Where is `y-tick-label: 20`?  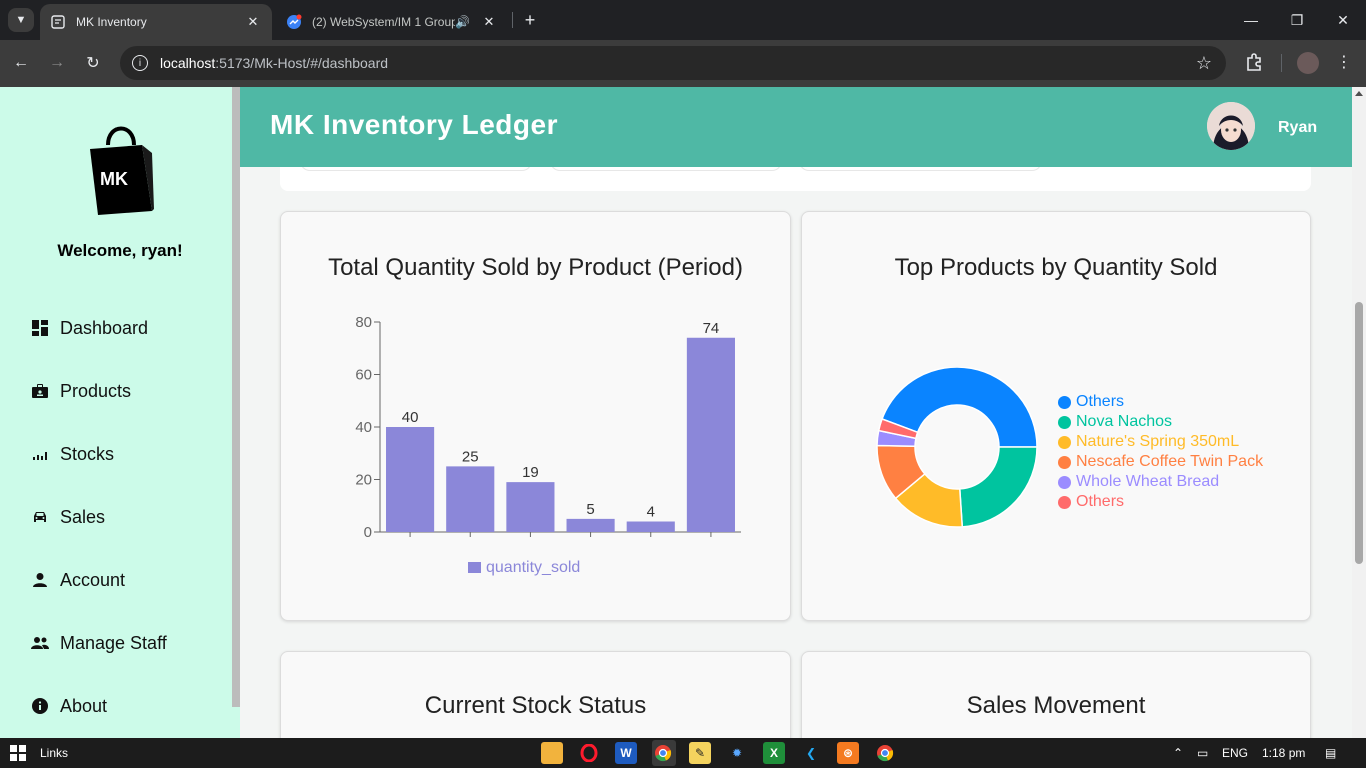 y-tick-label: 20 is located at coordinates (363, 480).